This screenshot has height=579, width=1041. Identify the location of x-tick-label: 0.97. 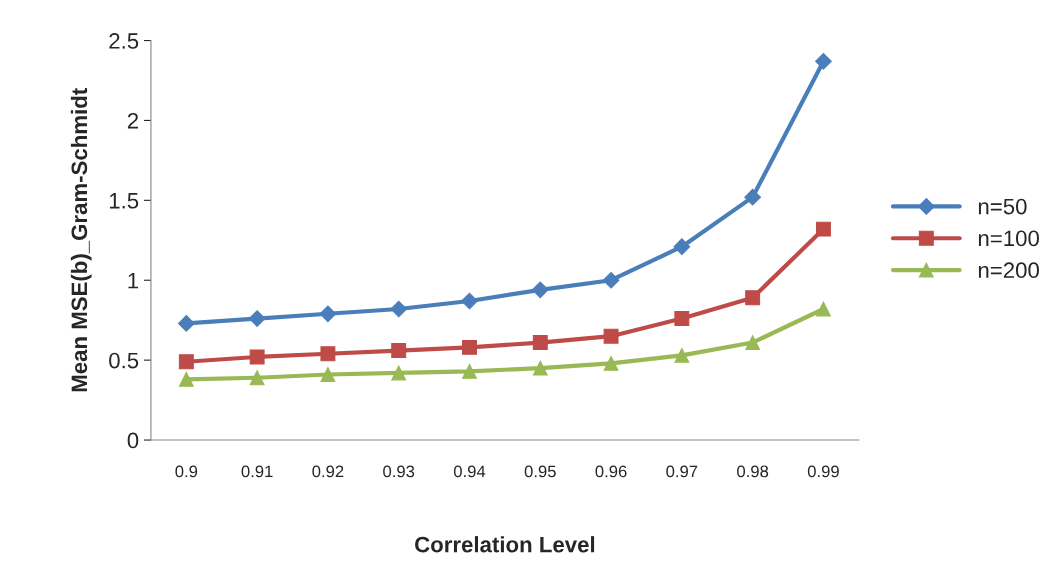
(682, 471).